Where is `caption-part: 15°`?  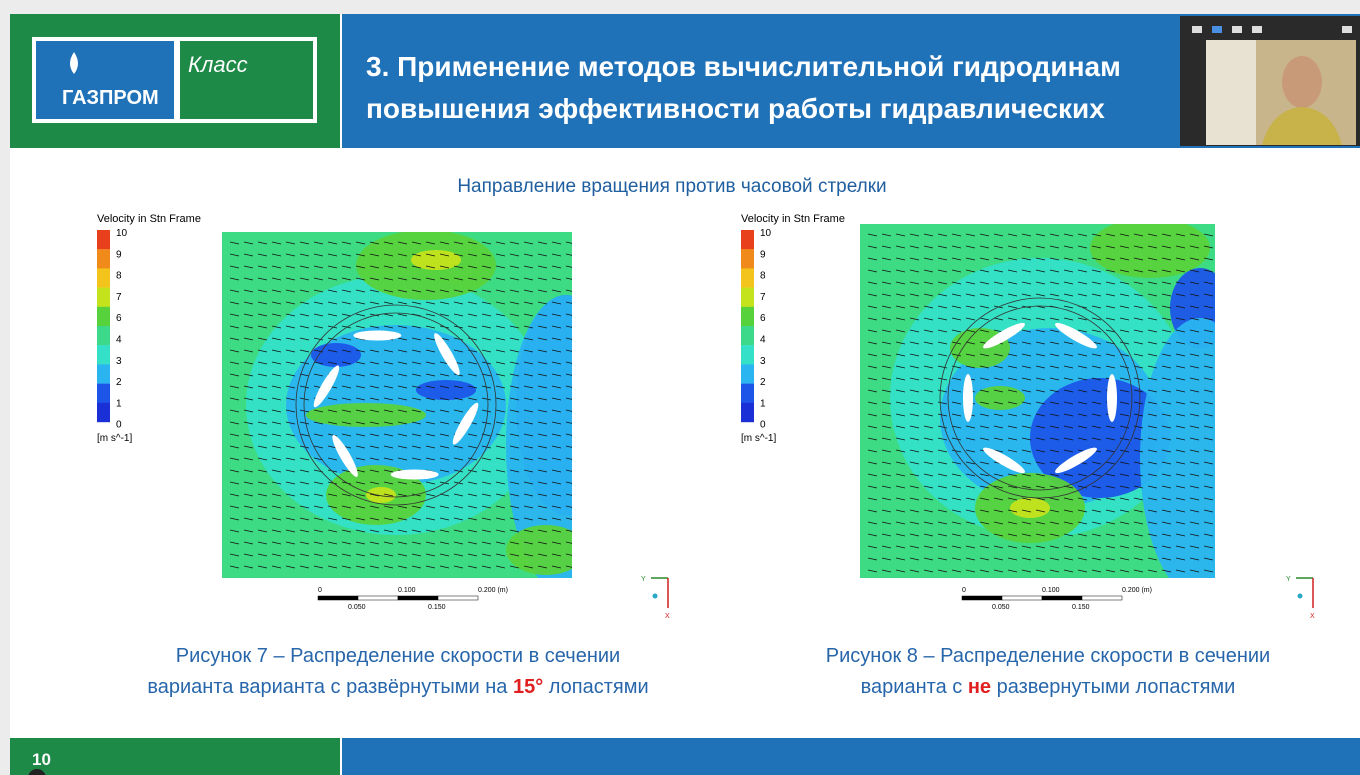 caption-part: 15° is located at coordinates (528, 687).